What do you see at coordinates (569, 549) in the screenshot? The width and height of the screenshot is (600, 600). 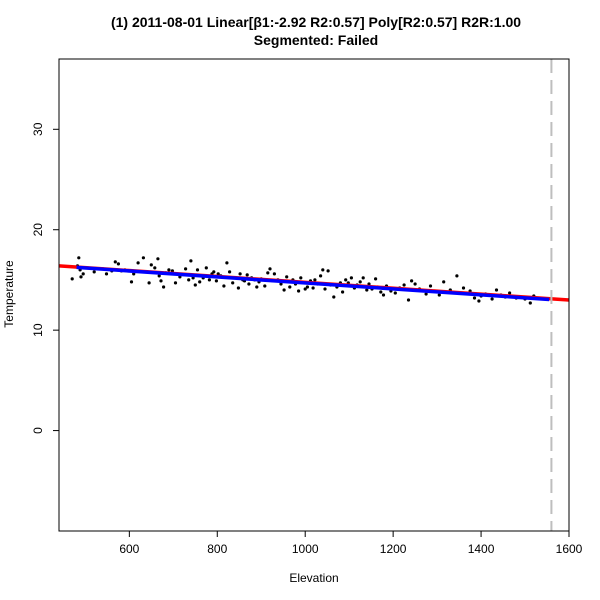 I see `x-tick-label: 1600` at bounding box center [569, 549].